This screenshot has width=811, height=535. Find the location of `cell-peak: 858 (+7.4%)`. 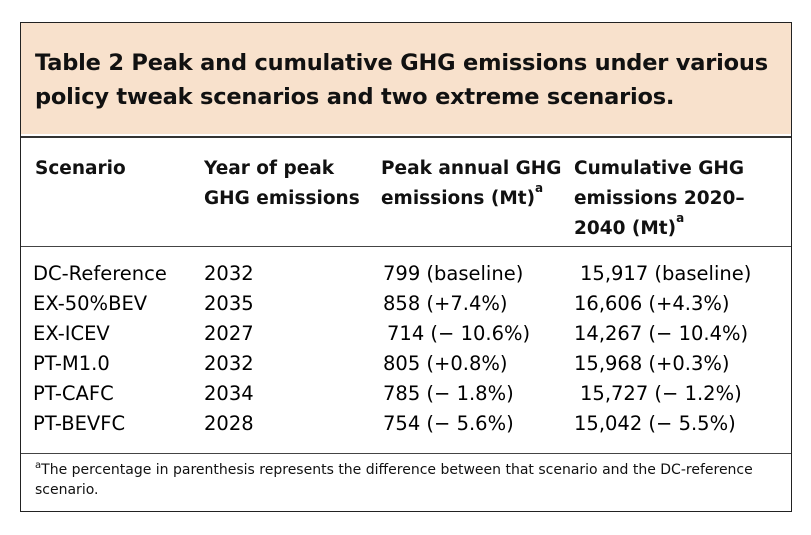

cell-peak: 858 (+7.4%) is located at coordinates (445, 303).